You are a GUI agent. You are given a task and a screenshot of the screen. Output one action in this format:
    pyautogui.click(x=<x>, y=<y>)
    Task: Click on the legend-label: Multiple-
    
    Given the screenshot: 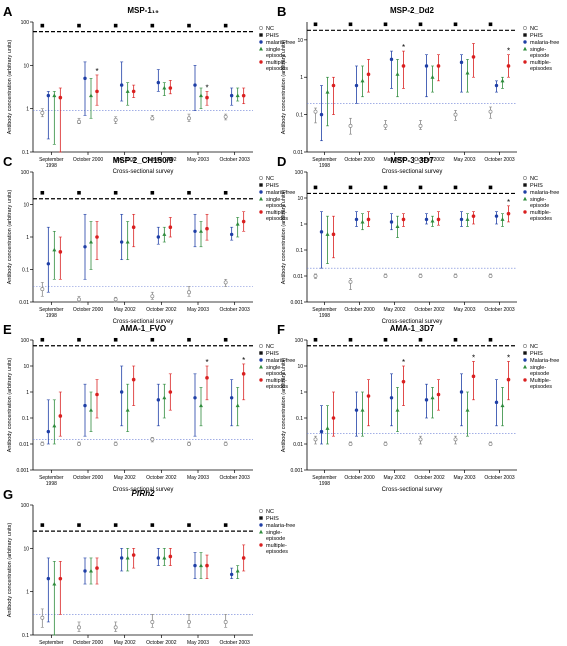 What is the action you would take?
    pyautogui.click(x=540, y=381)
    